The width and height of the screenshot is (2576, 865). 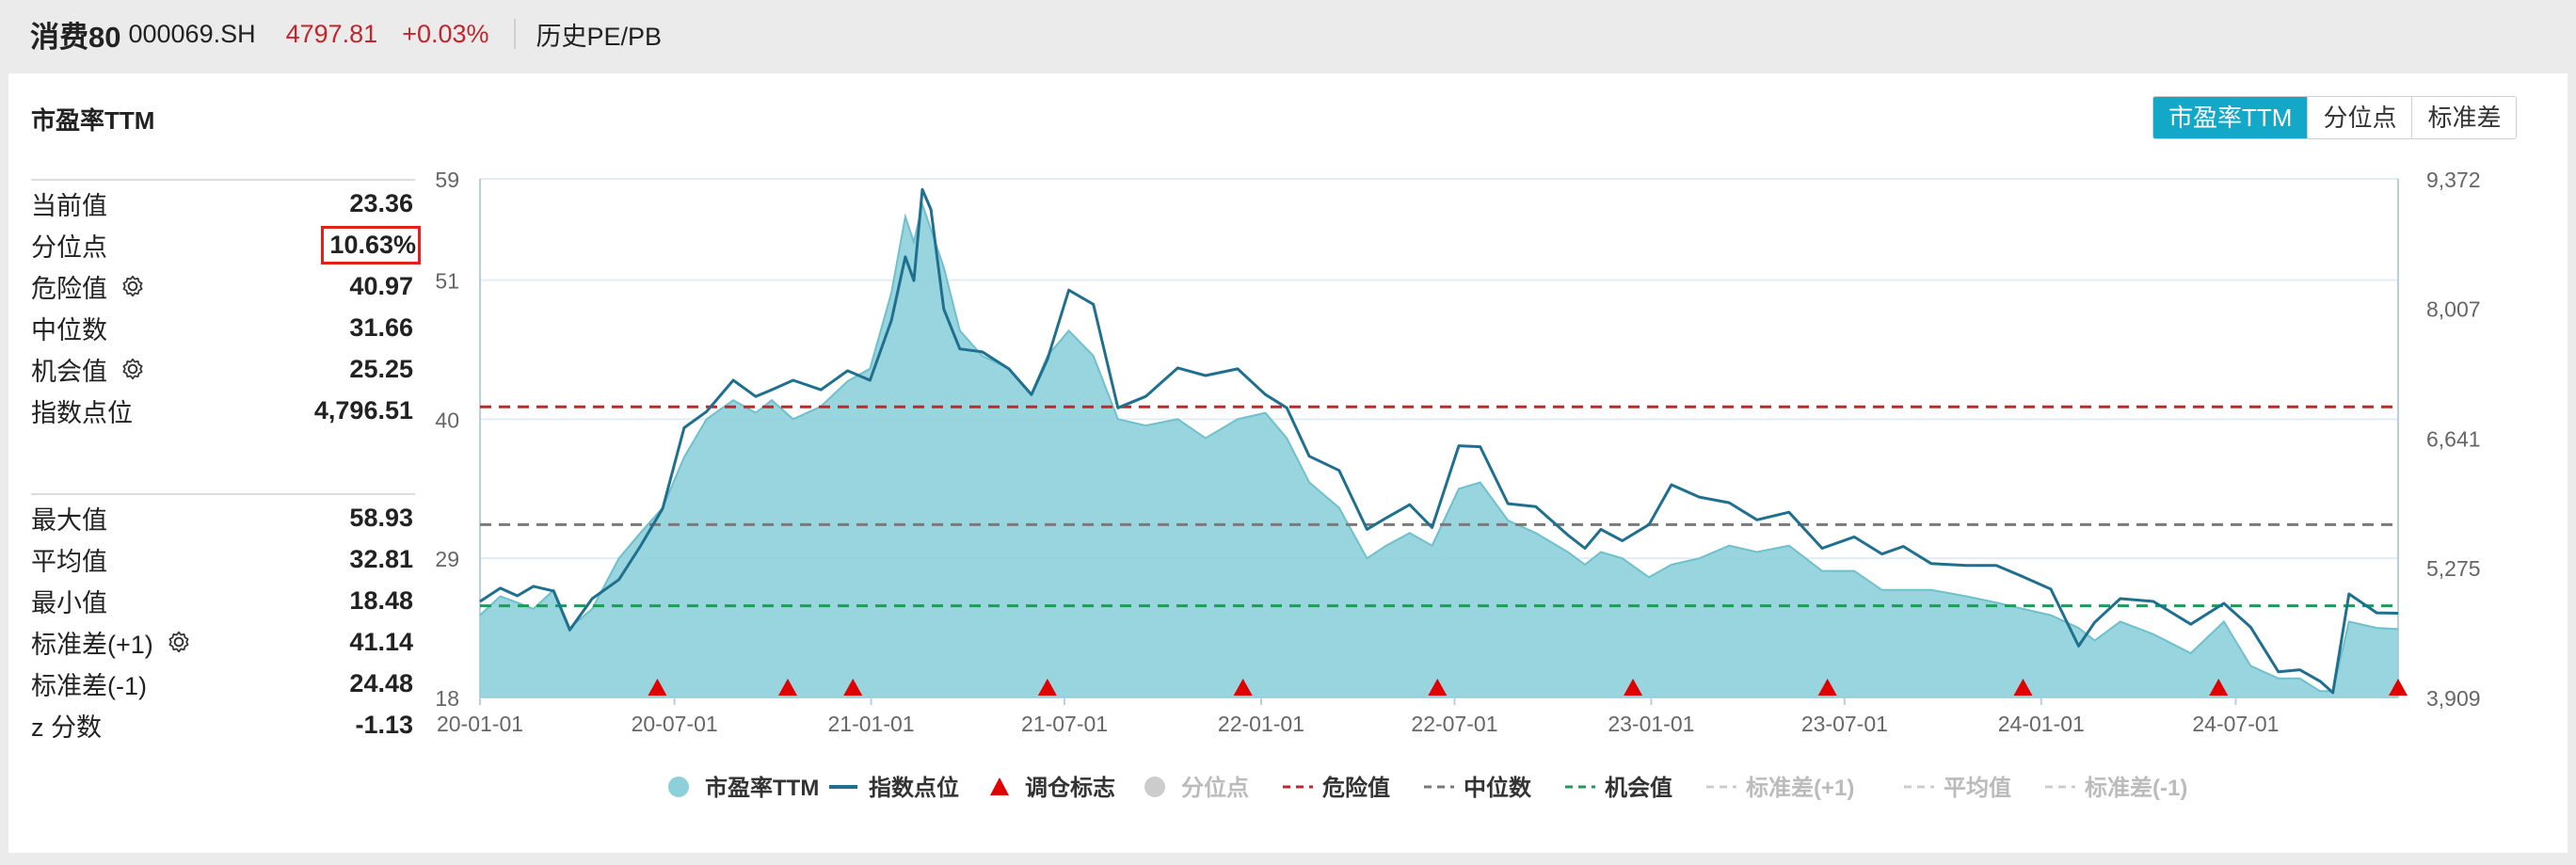 I want to click on stat-value: 25.25, so click(x=381, y=369).